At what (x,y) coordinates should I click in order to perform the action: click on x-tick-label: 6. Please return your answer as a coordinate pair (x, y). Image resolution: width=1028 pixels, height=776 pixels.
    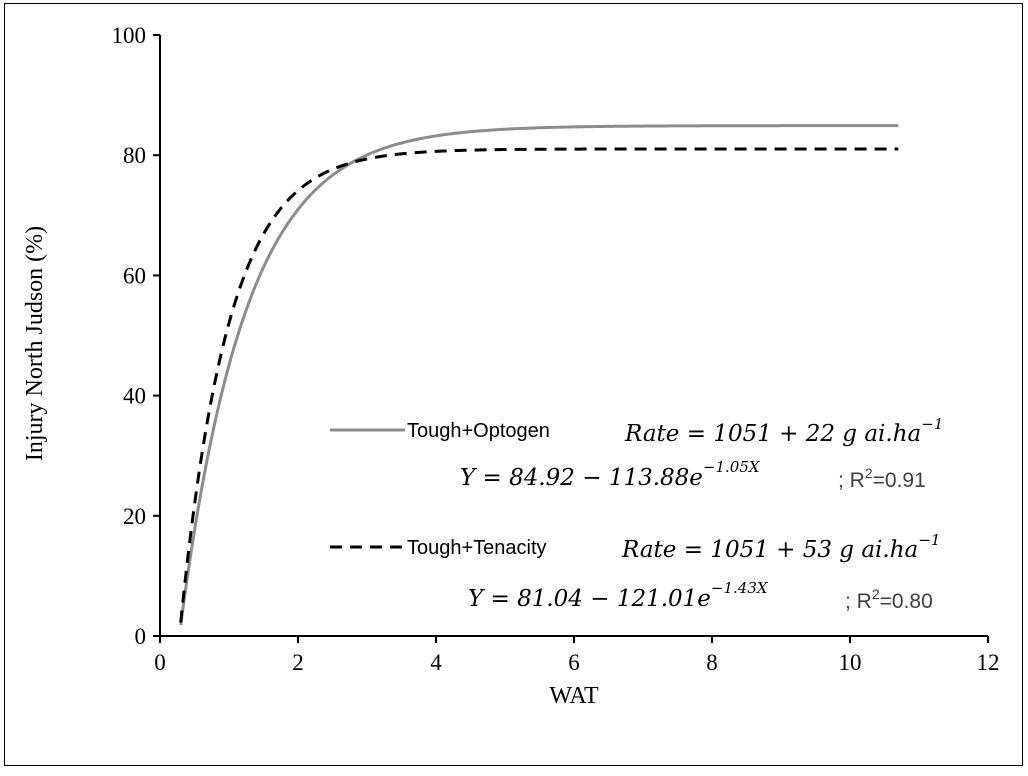
    Looking at the image, I should click on (574, 662).